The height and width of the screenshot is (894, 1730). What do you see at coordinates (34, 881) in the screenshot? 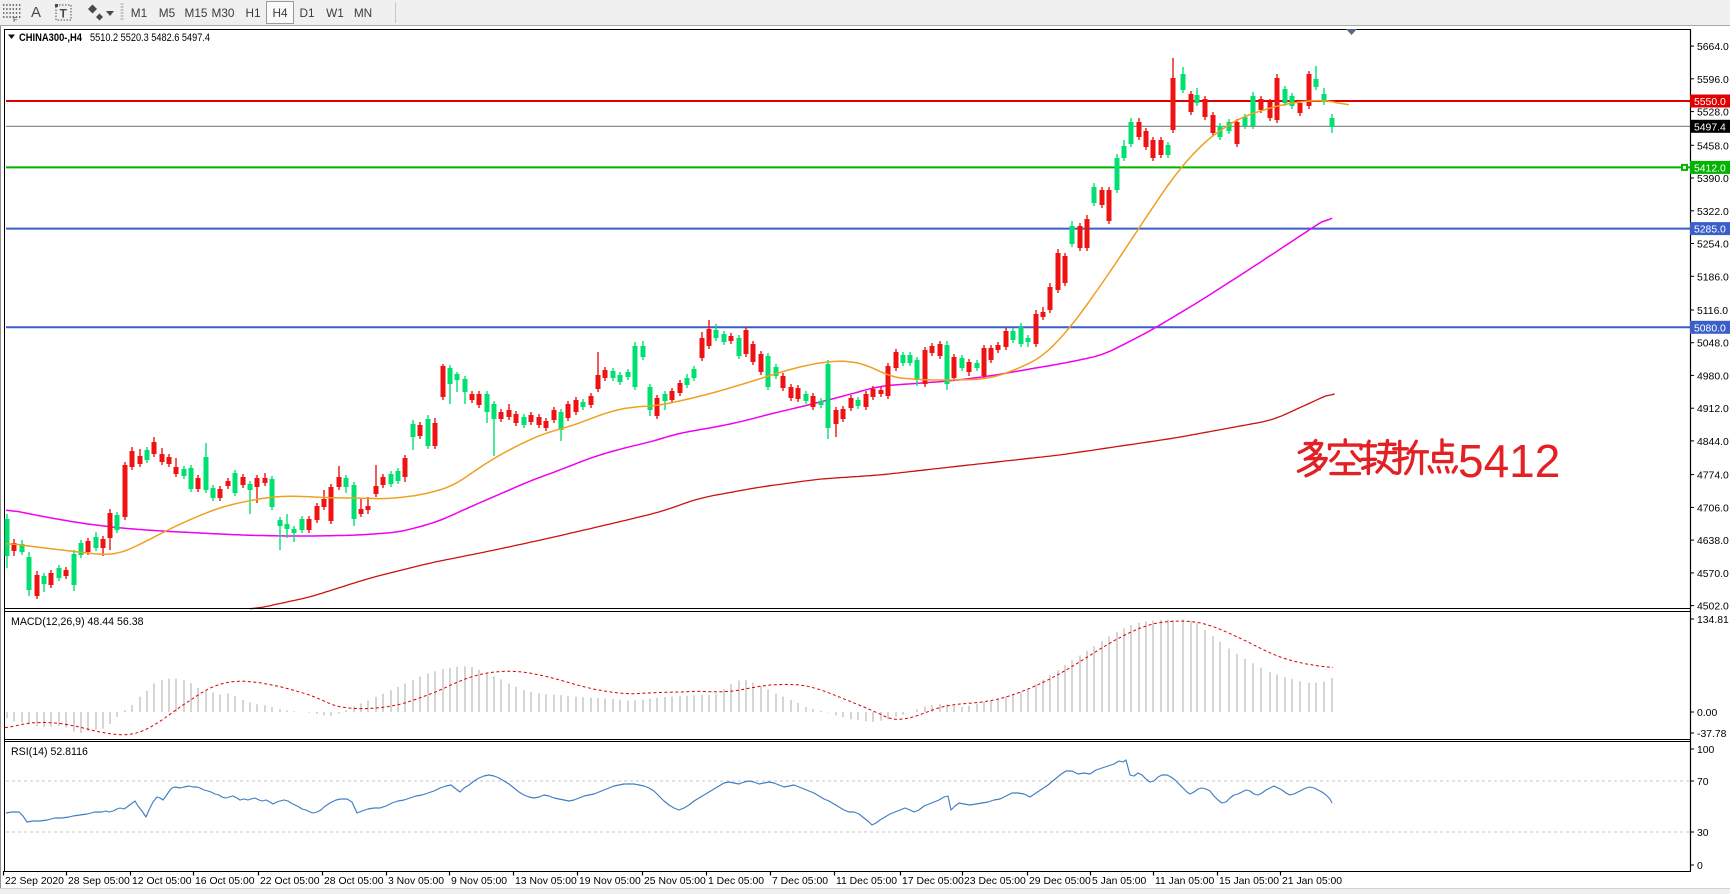
I see `svg-text: 22 Sep 2020` at bounding box center [34, 881].